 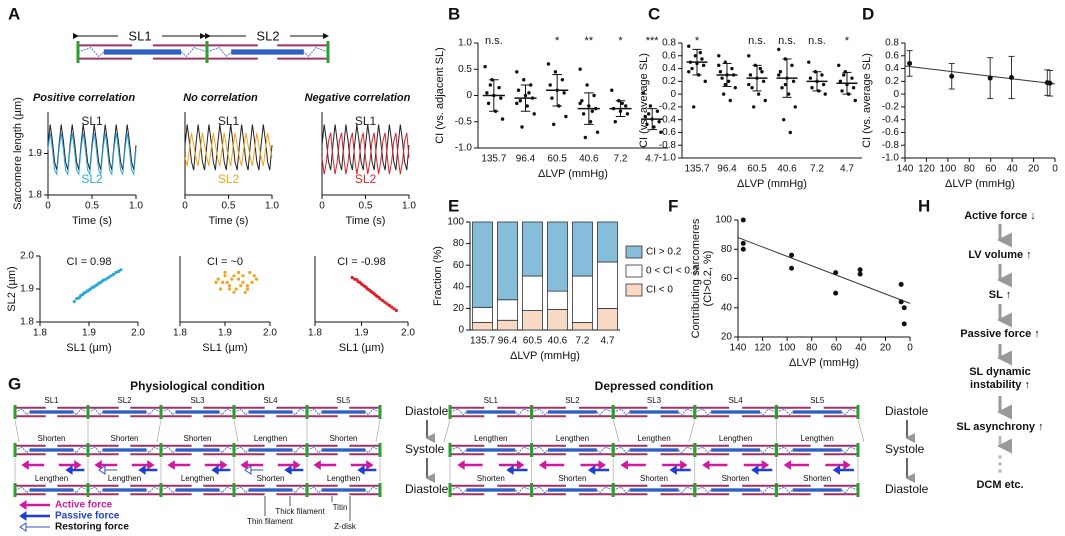 What do you see at coordinates (891, 107) in the screenshot?
I see `y-tick-label: -0.2` at bounding box center [891, 107].